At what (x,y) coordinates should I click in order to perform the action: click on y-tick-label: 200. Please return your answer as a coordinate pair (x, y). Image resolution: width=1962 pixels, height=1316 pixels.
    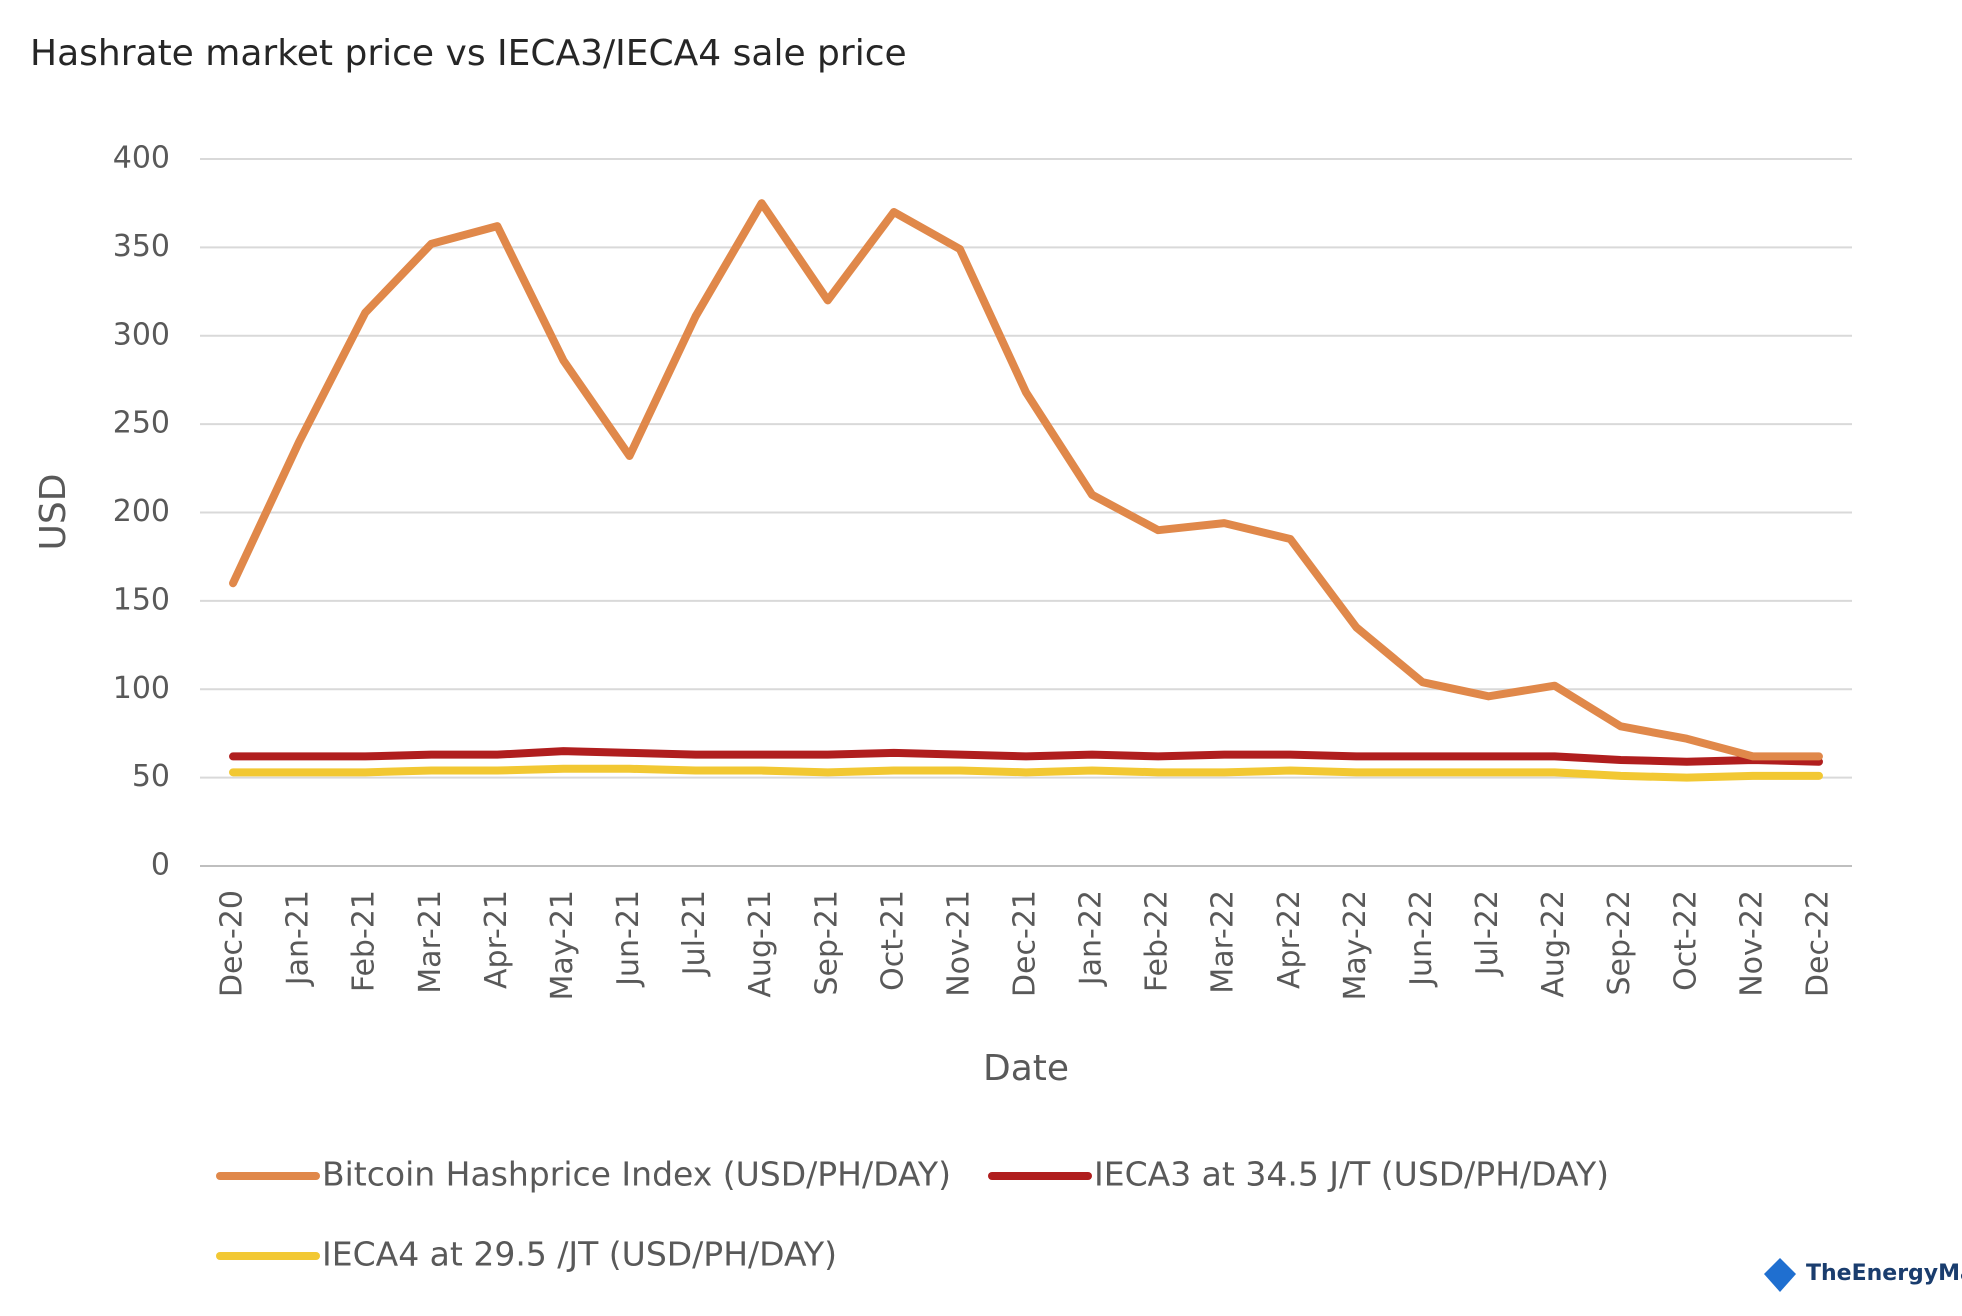
    Looking at the image, I should click on (141, 511).